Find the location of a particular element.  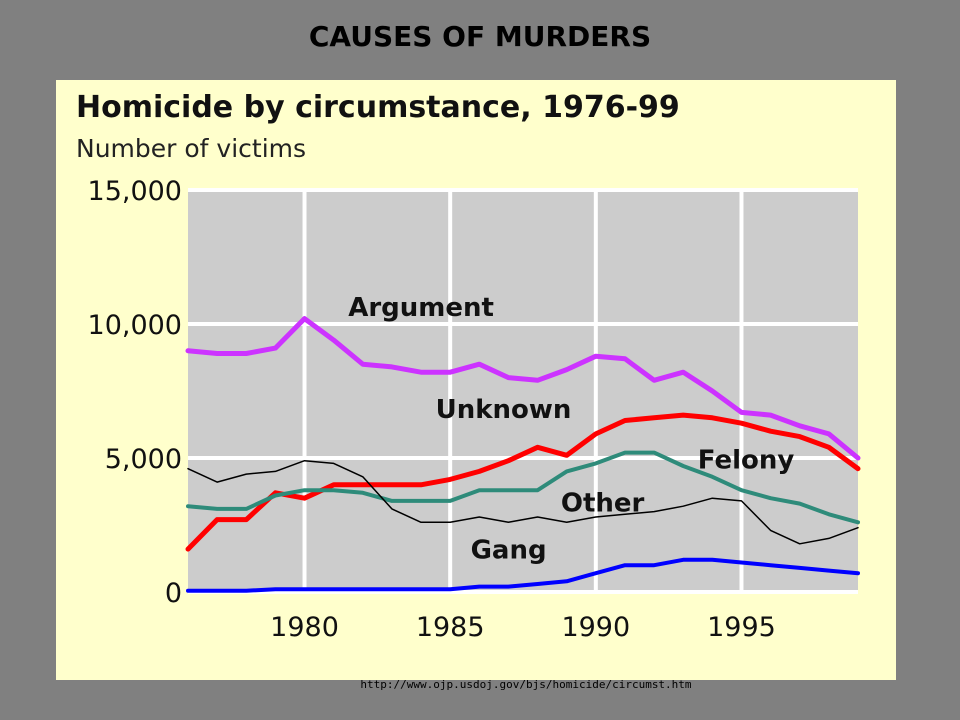

x-tick-label: 1995 is located at coordinates (741, 627).